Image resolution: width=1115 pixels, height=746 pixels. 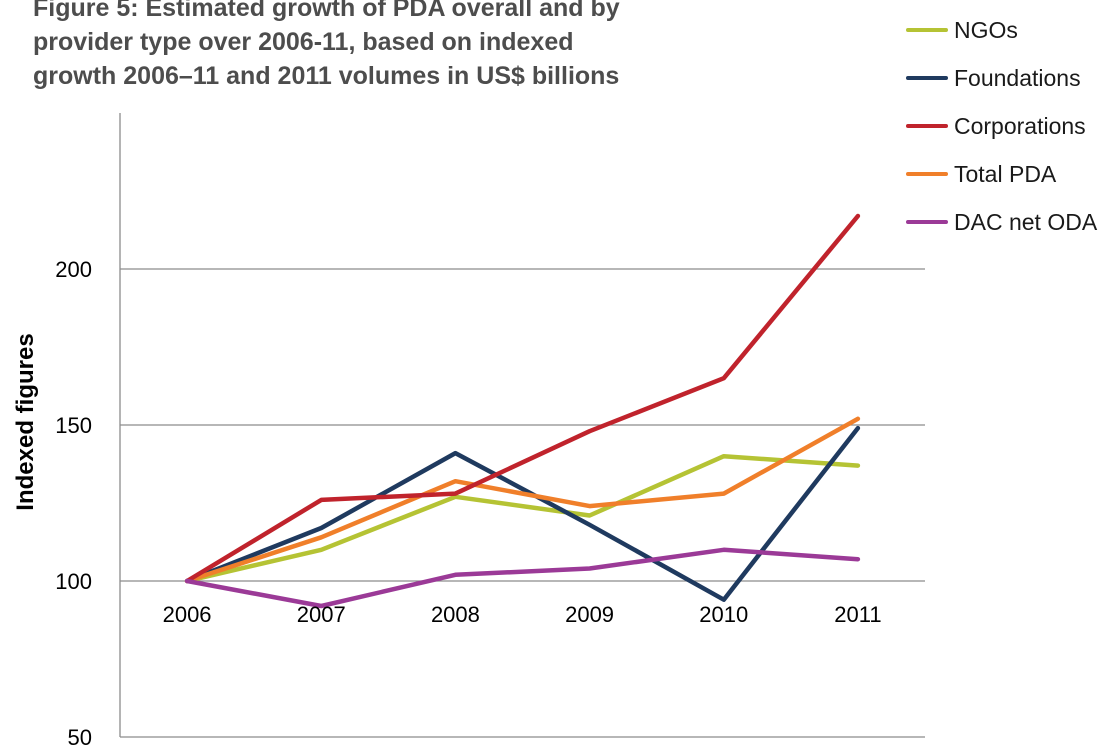 I want to click on legend-swatch-total-pda, so click(x=927, y=174).